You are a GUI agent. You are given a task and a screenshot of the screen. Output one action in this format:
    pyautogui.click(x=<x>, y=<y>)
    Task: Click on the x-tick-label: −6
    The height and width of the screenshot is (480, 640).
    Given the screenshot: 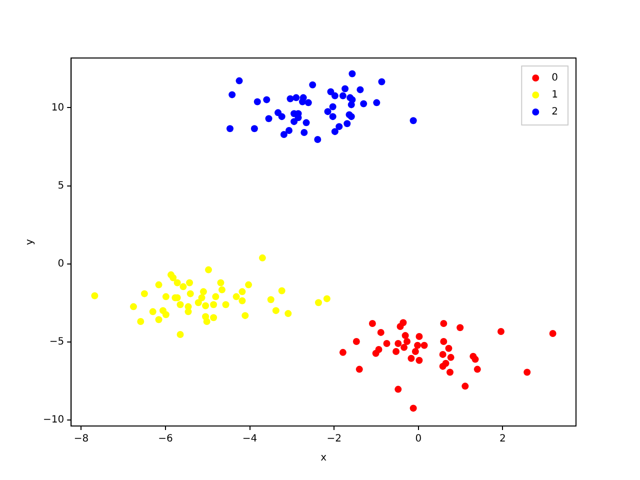 What is the action you would take?
    pyautogui.click(x=165, y=439)
    